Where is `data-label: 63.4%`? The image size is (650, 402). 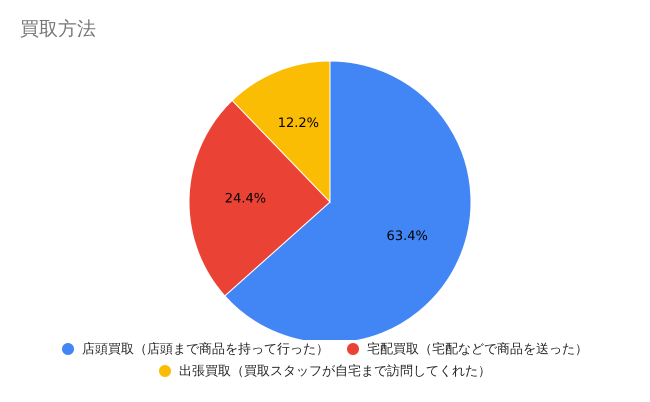
data-label: 63.4% is located at coordinates (407, 236).